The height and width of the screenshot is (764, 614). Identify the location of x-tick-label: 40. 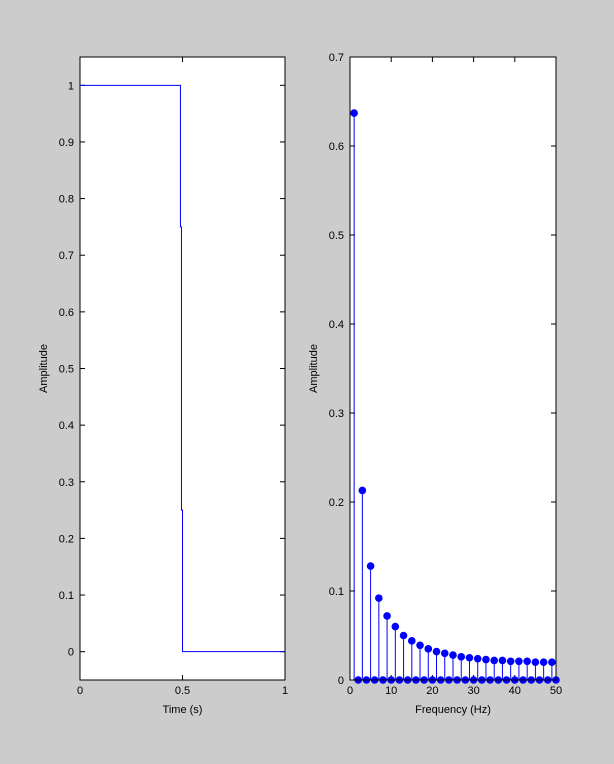
(515, 691).